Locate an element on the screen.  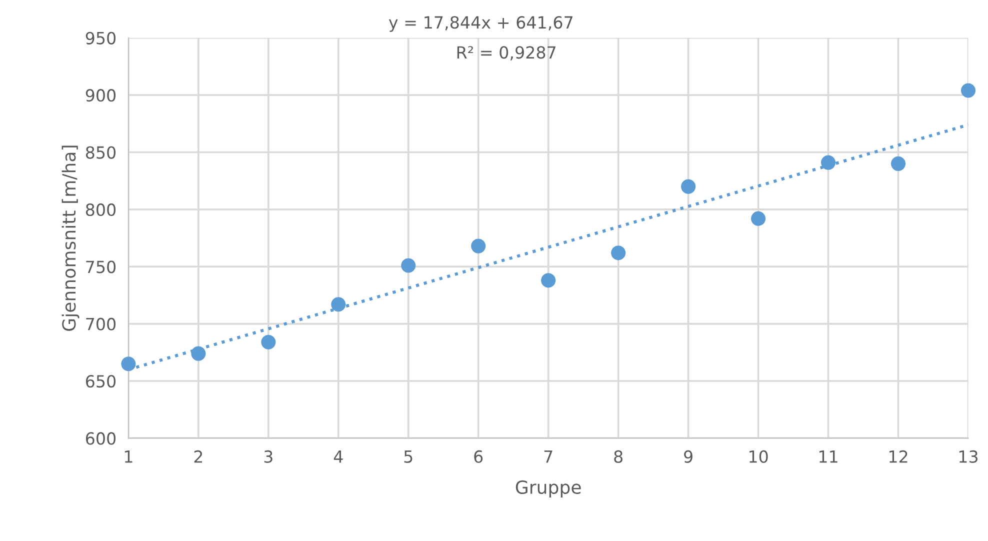
y-tick-label: 750 is located at coordinates (101, 267).